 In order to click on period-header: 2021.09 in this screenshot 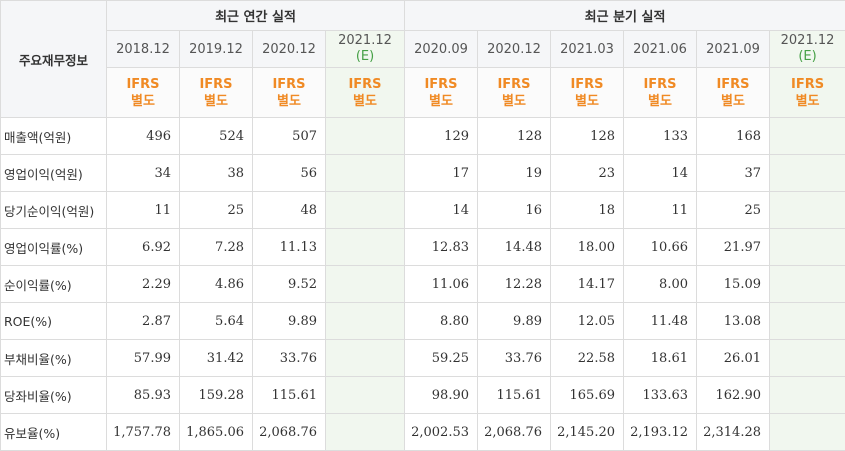, I will do `click(733, 49)`.